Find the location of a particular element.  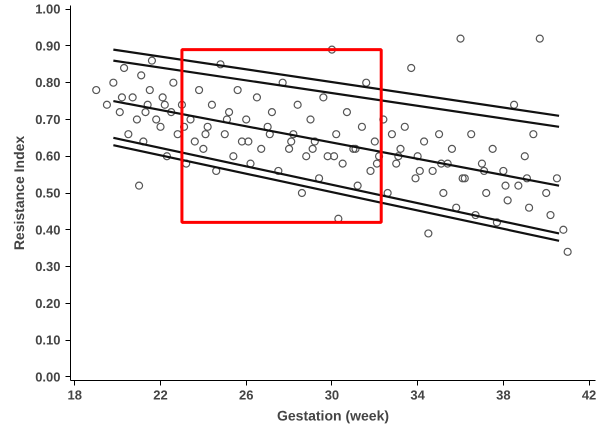

y-tick-label: 0.50 is located at coordinates (48, 193).